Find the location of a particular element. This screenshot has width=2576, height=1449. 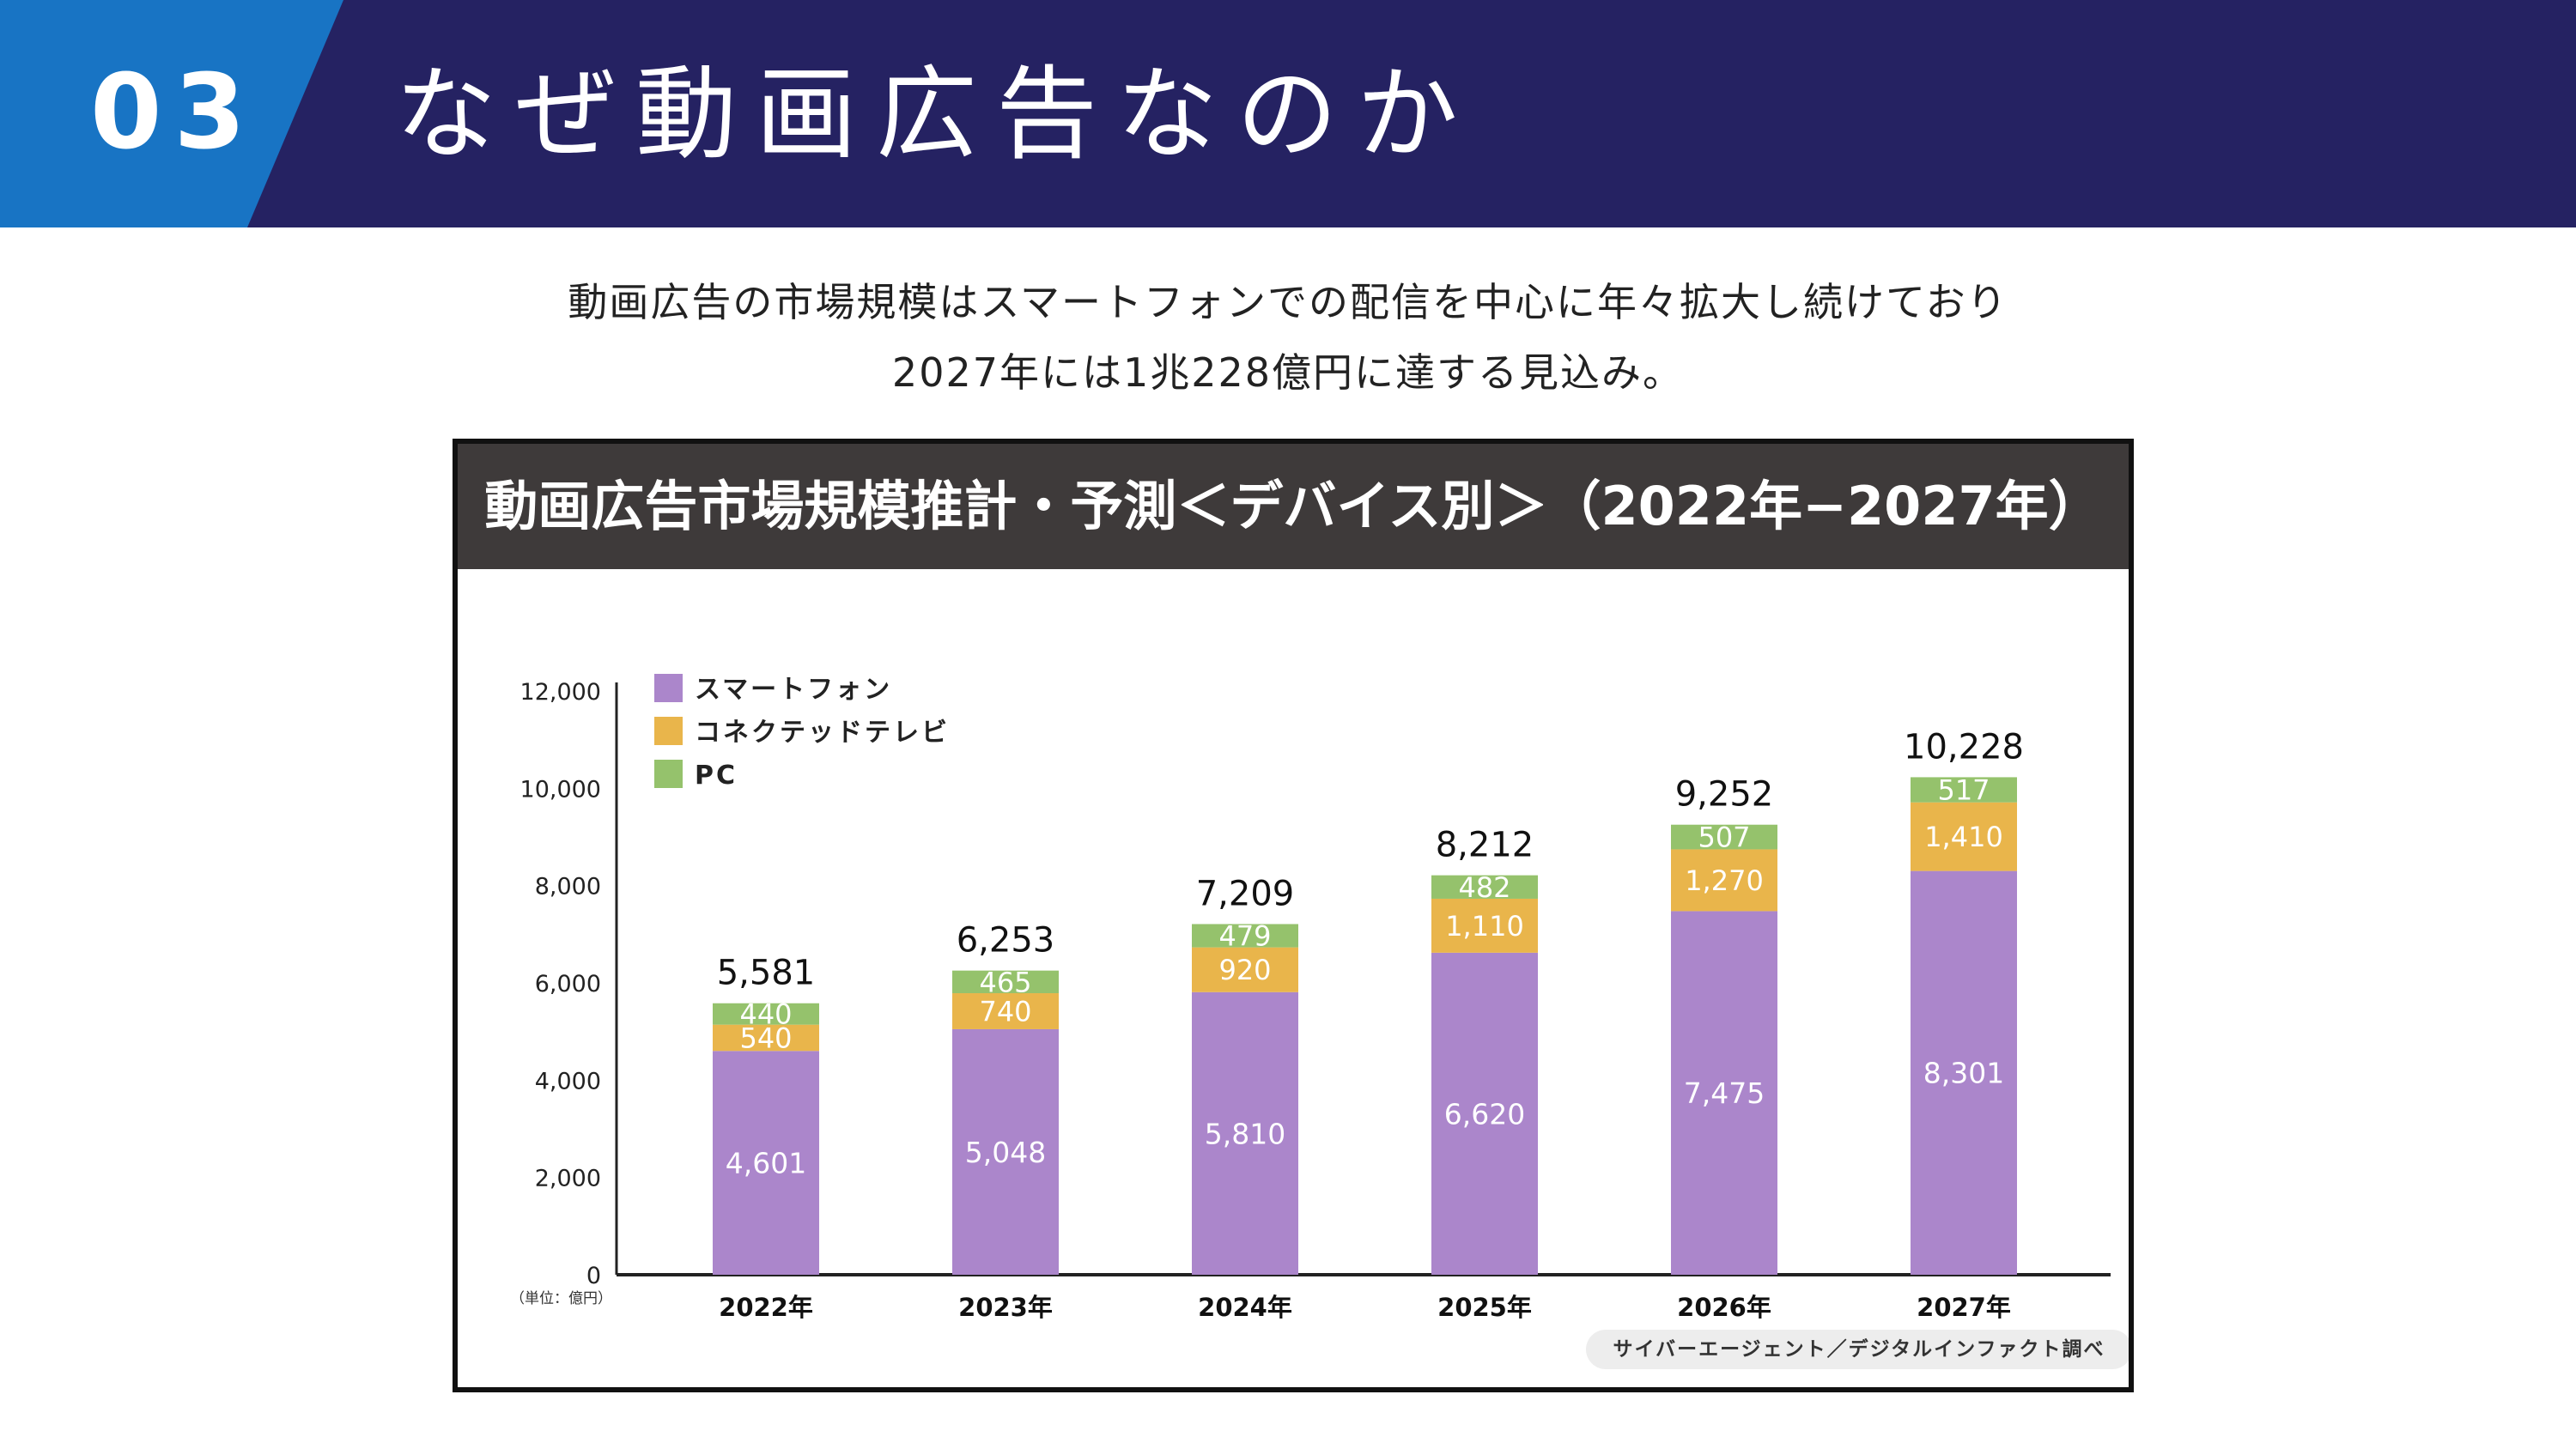

x-tick-label: 2027年 is located at coordinates (1964, 1307).